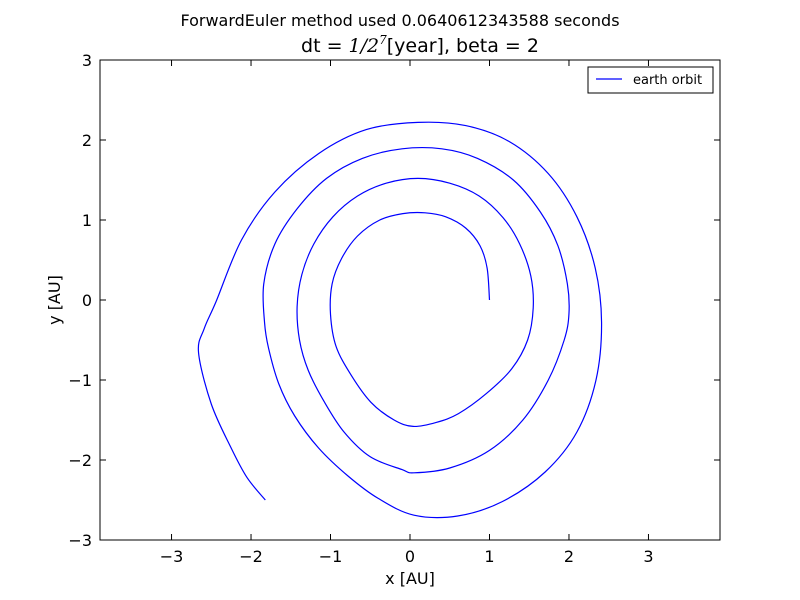  Describe the element at coordinates (80, 460) in the screenshot. I see `y-tick-label: −2` at that location.